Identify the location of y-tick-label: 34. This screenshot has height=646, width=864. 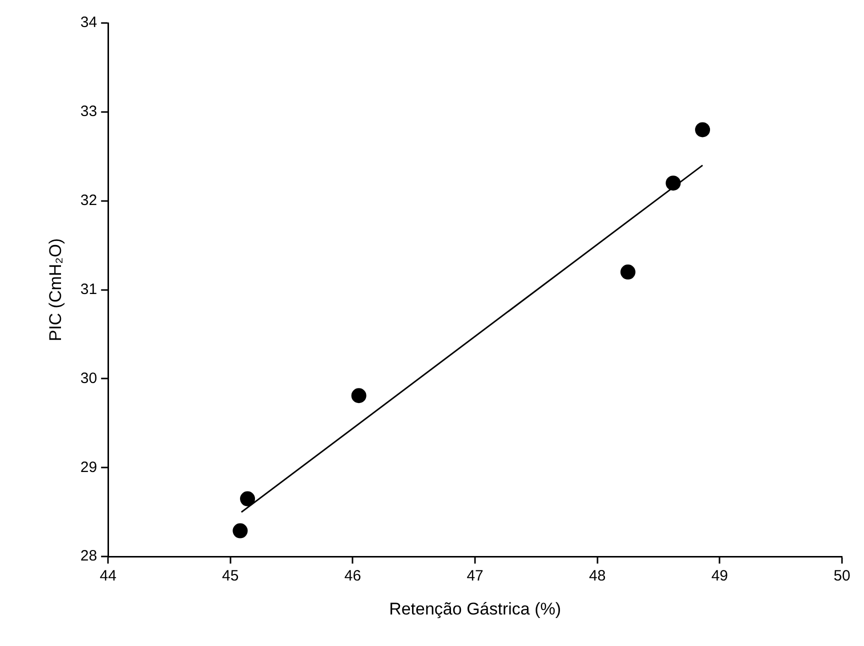
(89, 23).